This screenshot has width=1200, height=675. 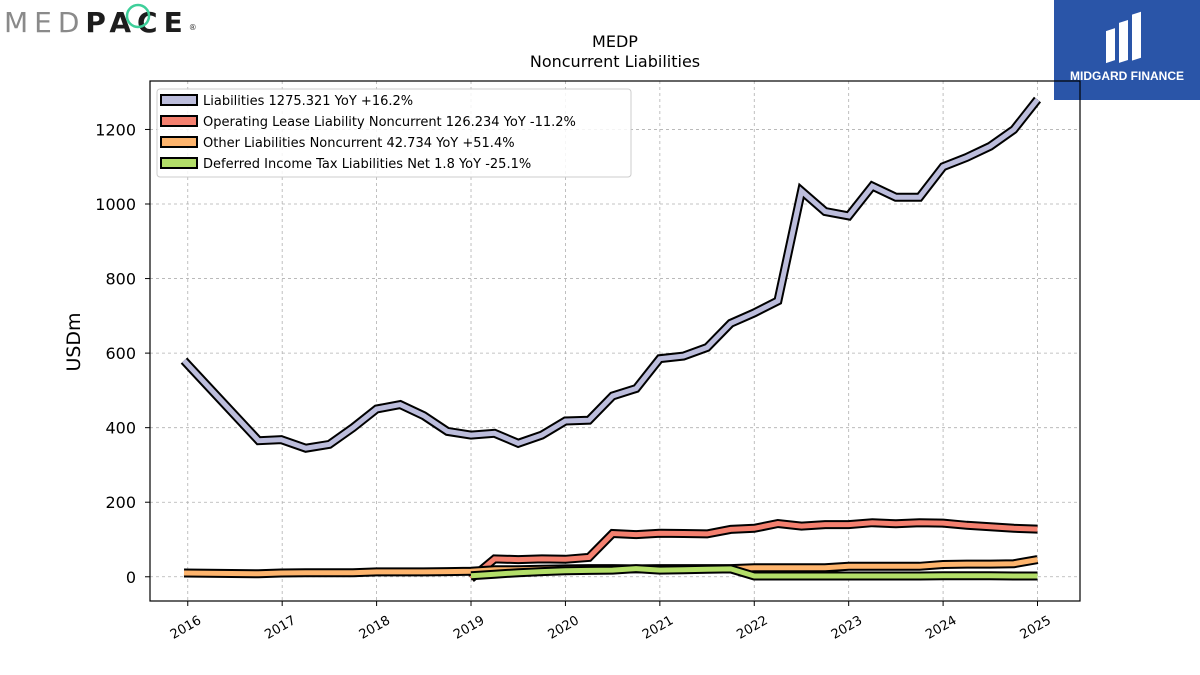 What do you see at coordinates (308, 101) in the screenshot?
I see `legend-label: Liabilities 1275.321 YoY +16.2%` at bounding box center [308, 101].